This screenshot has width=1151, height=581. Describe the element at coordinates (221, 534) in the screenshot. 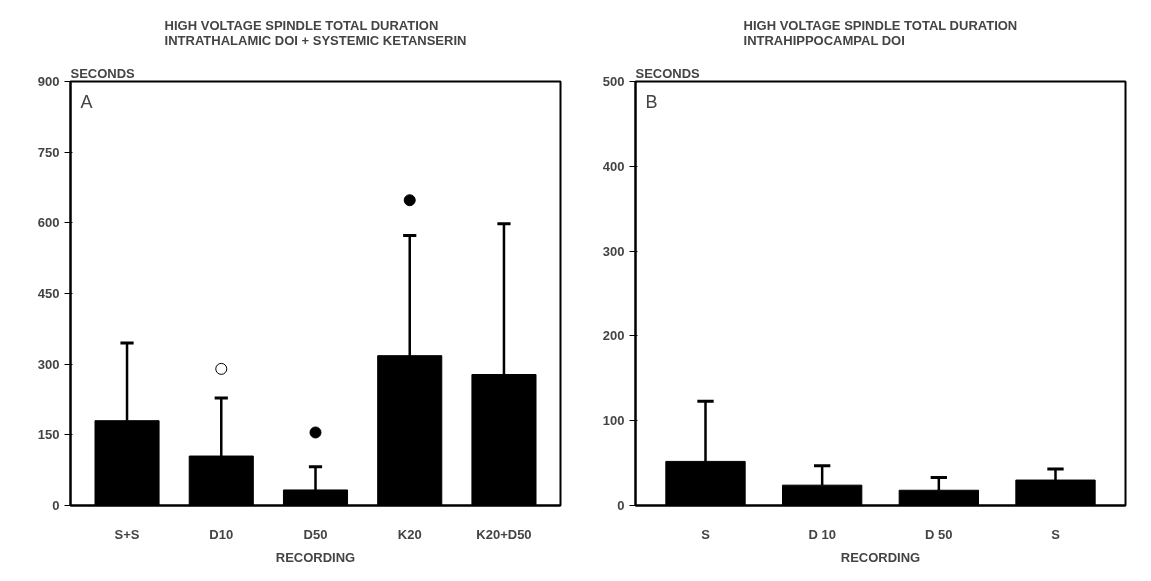

I see `x-tick-label: D10` at that location.